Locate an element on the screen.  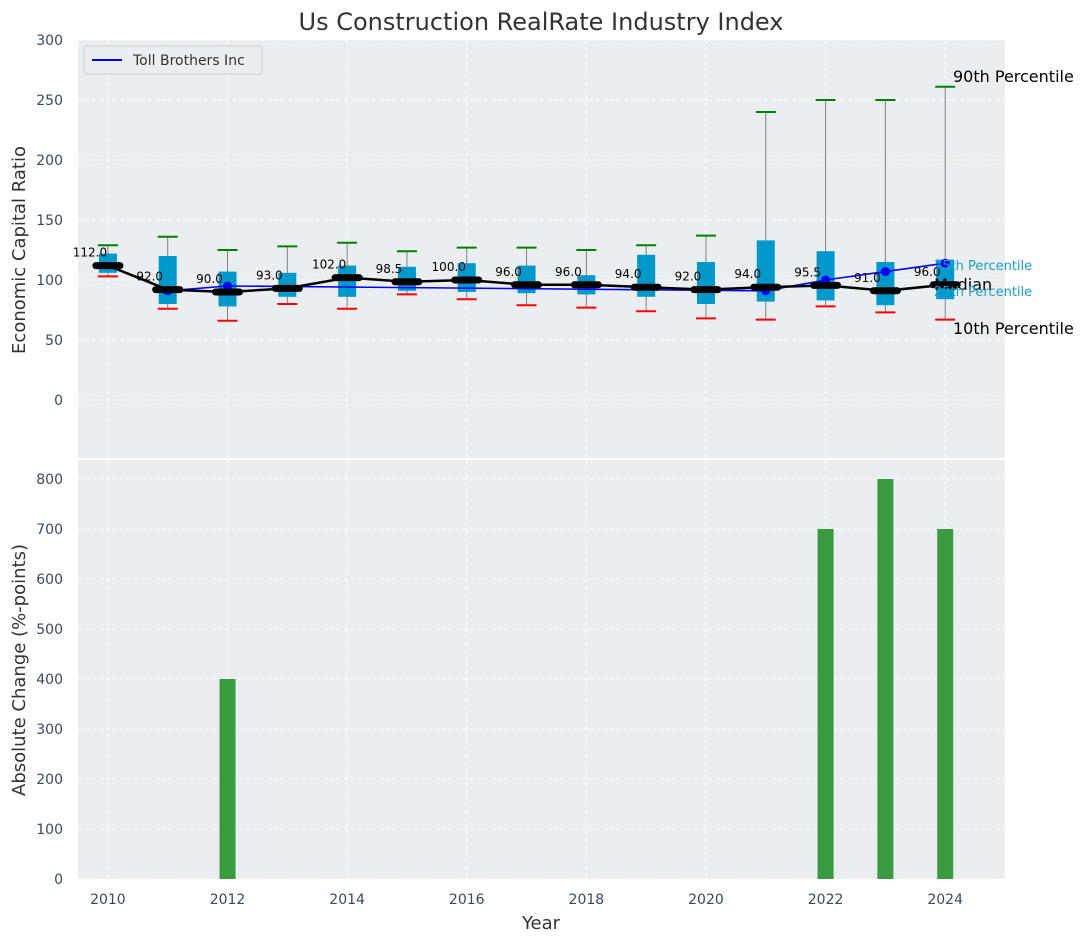
median-label: 98.5 is located at coordinates (389, 269).